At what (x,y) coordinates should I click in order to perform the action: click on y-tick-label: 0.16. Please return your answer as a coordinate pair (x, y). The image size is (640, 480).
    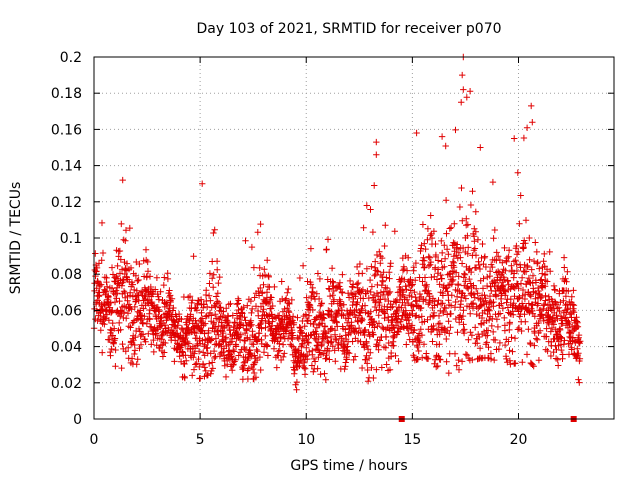
    Looking at the image, I should click on (66, 130).